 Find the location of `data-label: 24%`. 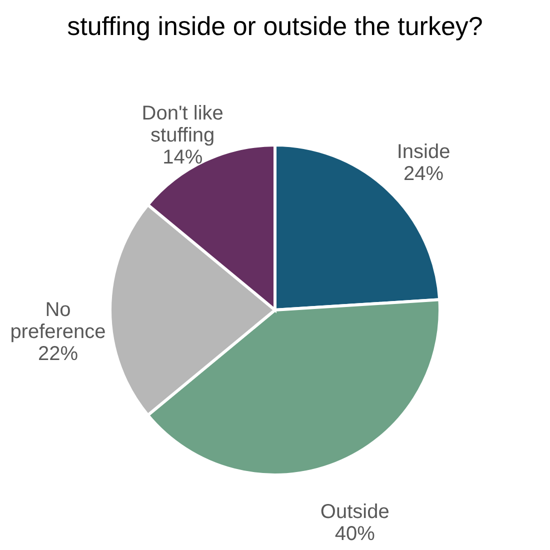

data-label: 24% is located at coordinates (424, 173).